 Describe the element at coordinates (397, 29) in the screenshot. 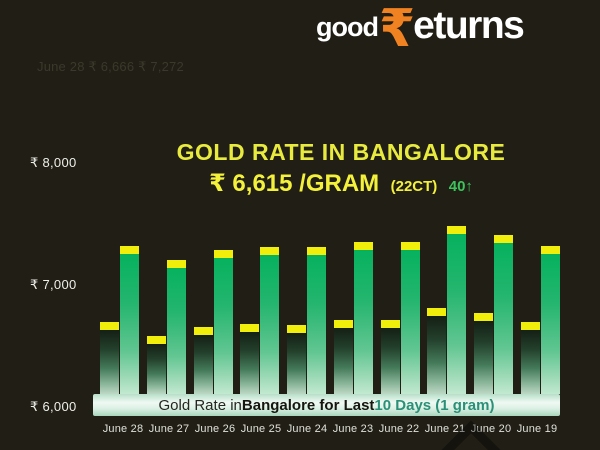

I see `rupee-icon: ₹` at that location.